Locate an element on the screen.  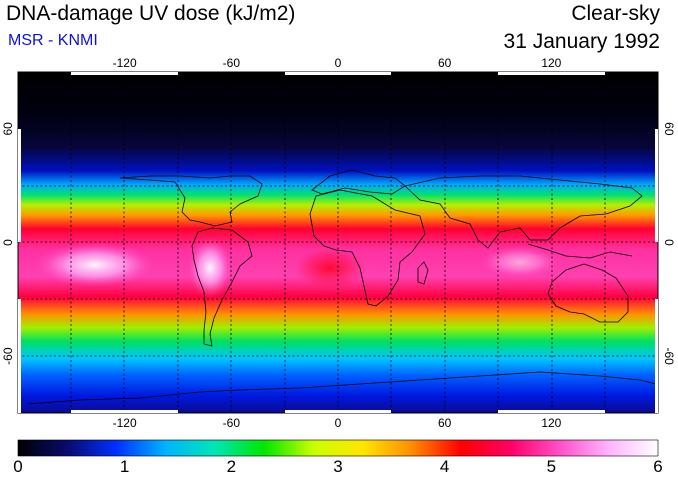
lon-tick-bottom: 60 is located at coordinates (445, 423).